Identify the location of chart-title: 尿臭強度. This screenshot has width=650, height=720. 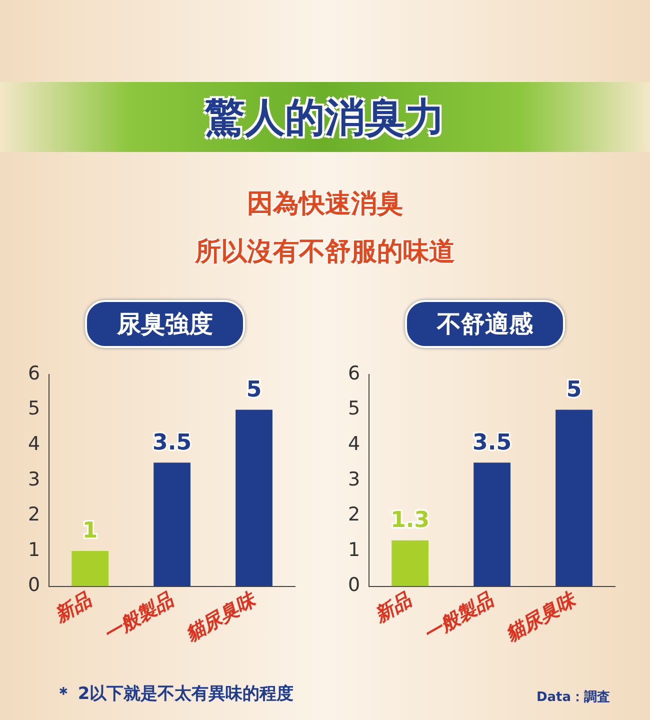
(165, 324).